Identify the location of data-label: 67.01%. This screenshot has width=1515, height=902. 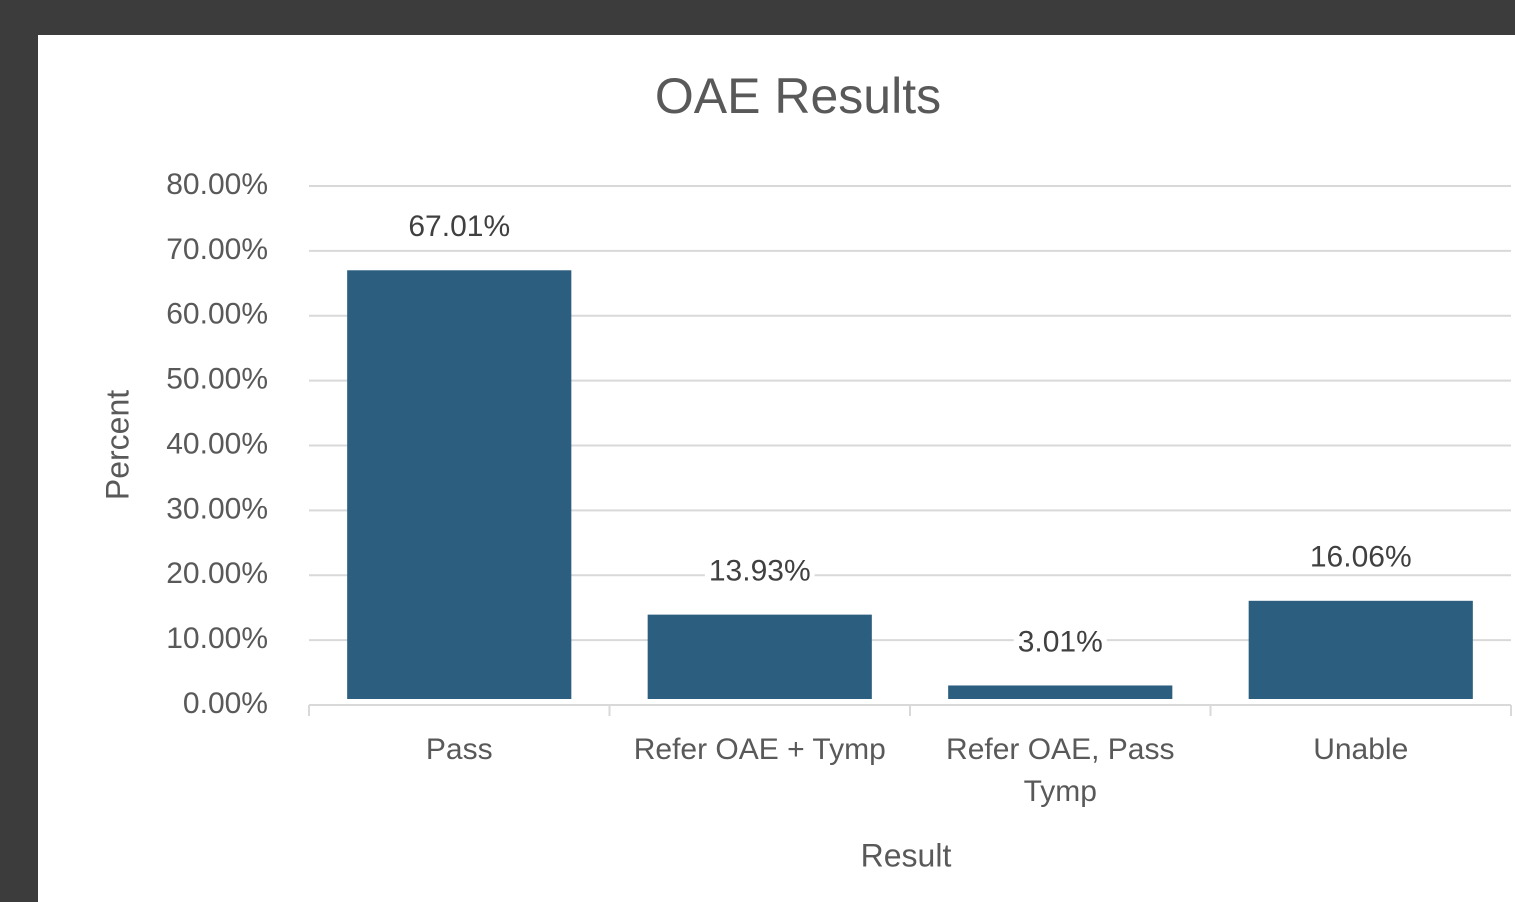
(459, 226).